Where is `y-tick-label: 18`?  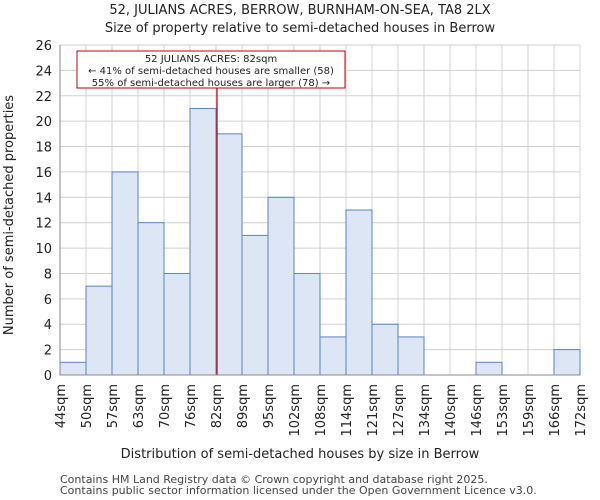
y-tick-label: 18 is located at coordinates (43, 148).